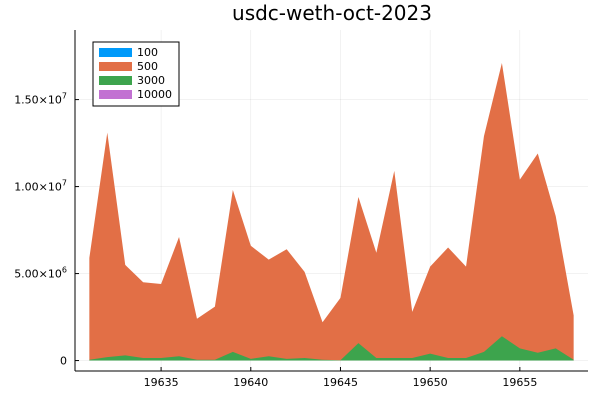  Describe the element at coordinates (40, 186) in the screenshot. I see `y-tick-label: 1.00×10⁷` at that location.